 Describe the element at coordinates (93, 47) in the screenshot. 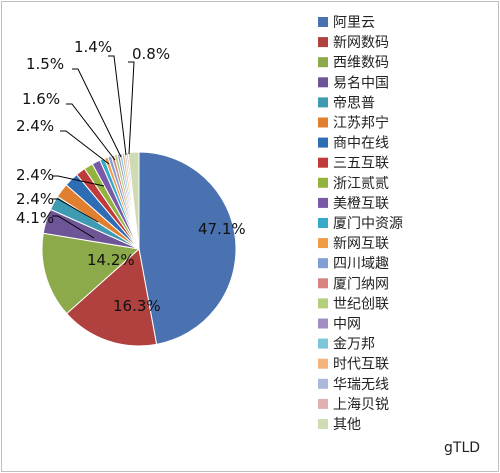

I see `data-label-9: 1.4%` at that location.